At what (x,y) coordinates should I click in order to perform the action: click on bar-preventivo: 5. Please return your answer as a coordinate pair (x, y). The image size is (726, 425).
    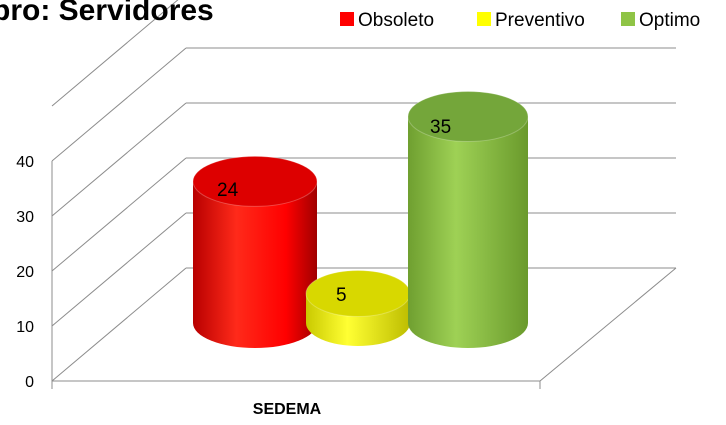
    Looking at the image, I should click on (358, 308).